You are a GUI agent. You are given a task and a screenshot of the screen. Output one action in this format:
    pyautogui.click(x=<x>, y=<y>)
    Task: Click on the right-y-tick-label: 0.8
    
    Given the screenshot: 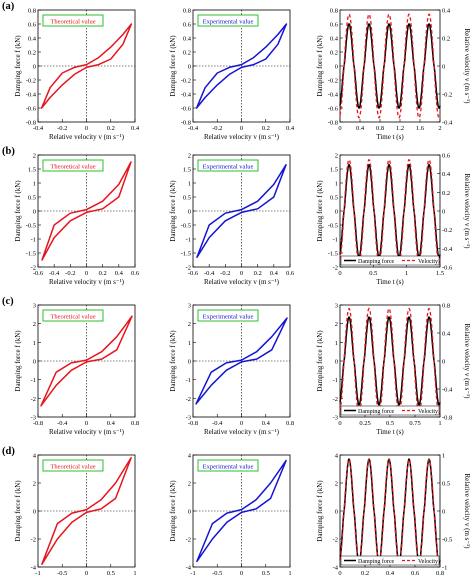 What is the action you would take?
    pyautogui.click(x=446, y=306)
    